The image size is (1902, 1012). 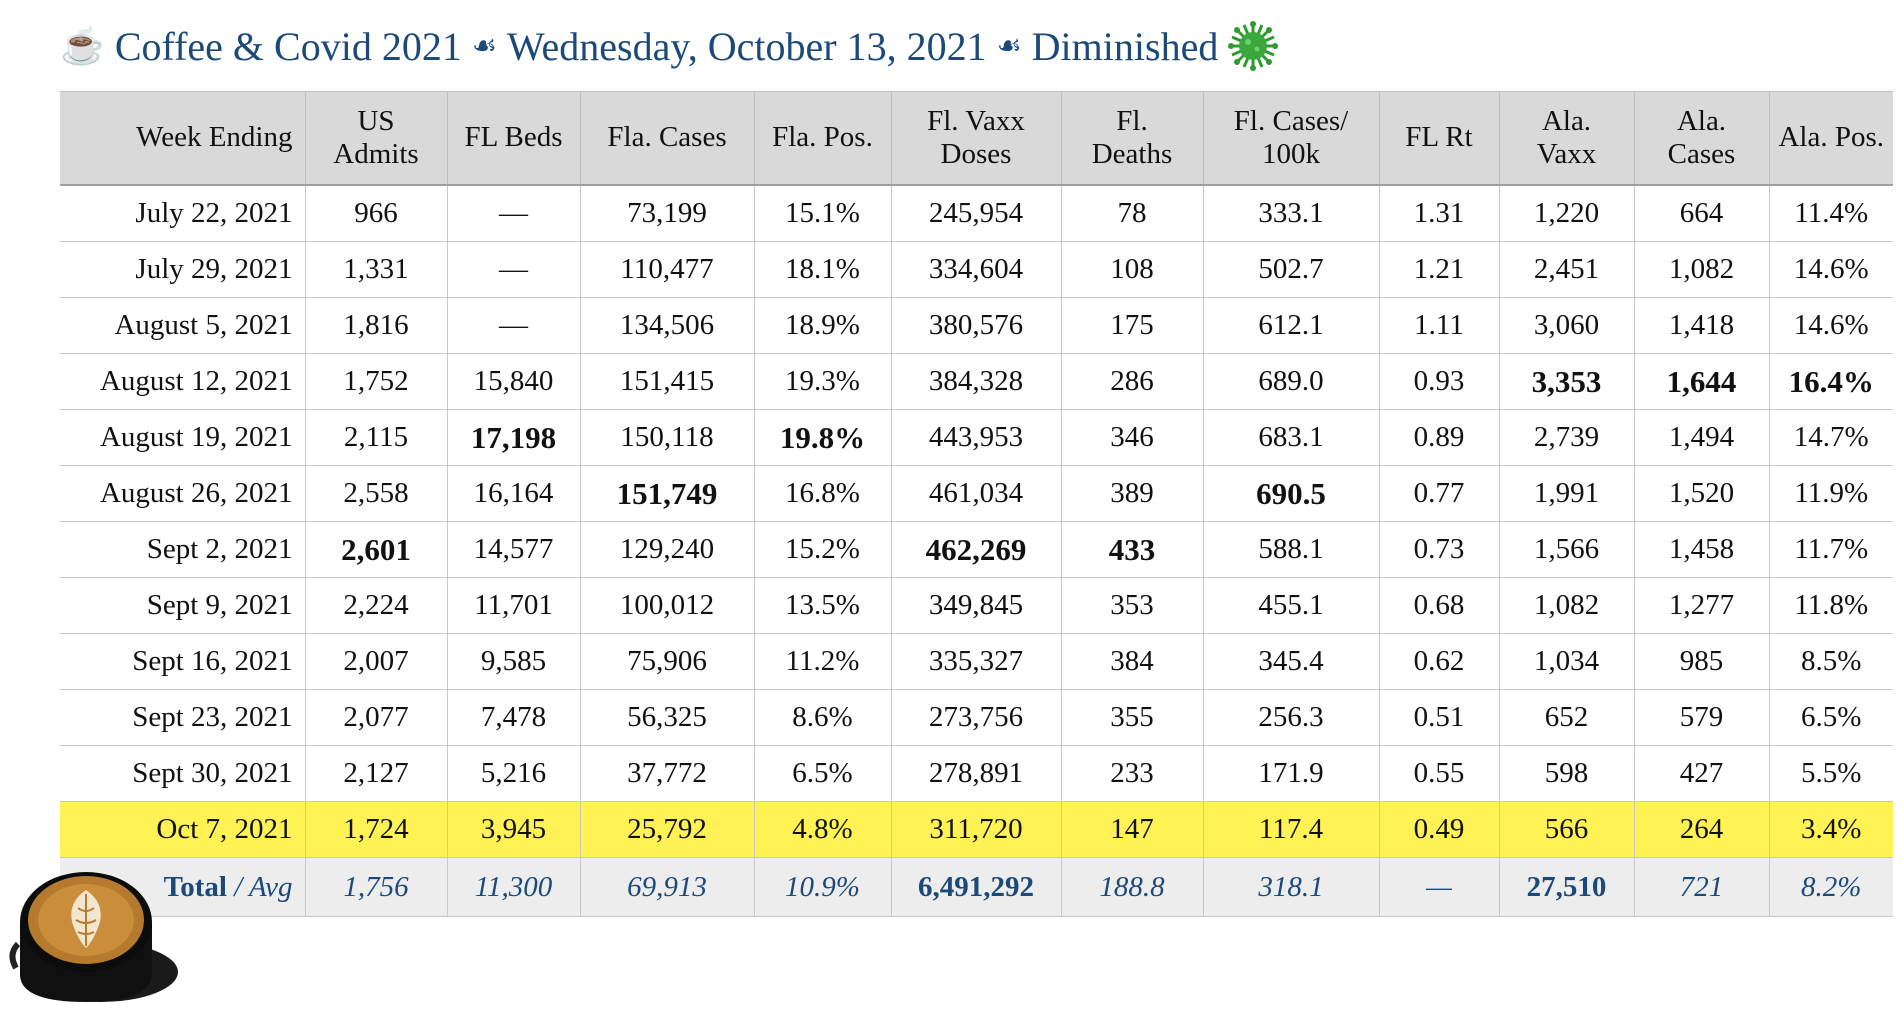 What do you see at coordinates (376, 269) in the screenshot?
I see `data-cell: 1,331` at bounding box center [376, 269].